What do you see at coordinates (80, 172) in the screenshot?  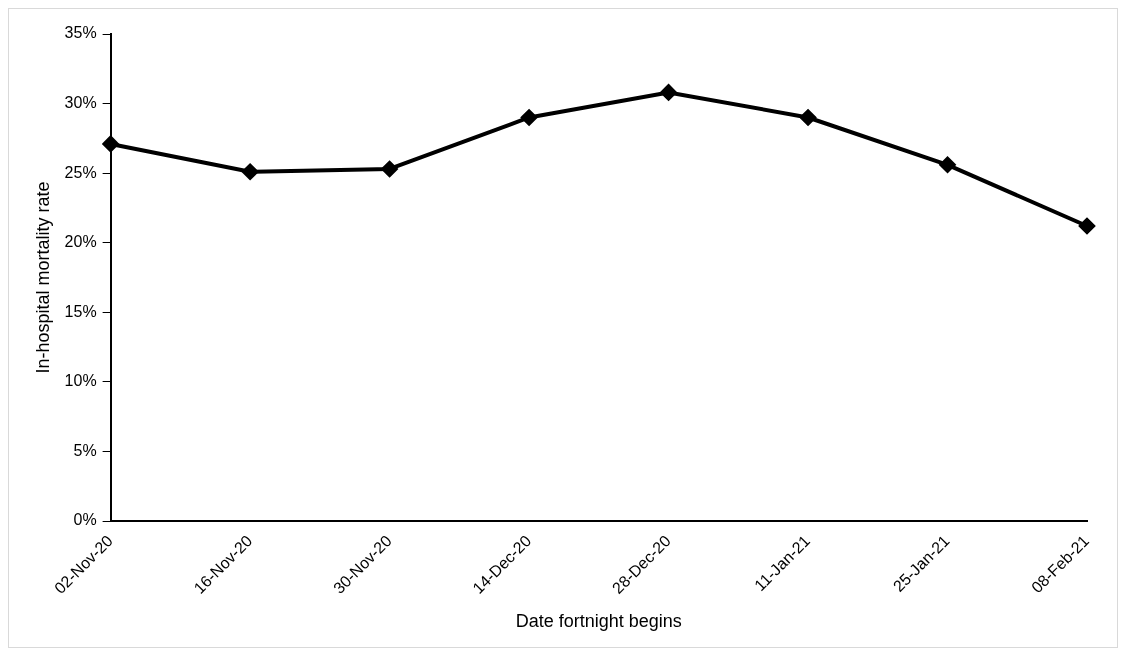 I see `y-tick-label: 25%` at bounding box center [80, 172].